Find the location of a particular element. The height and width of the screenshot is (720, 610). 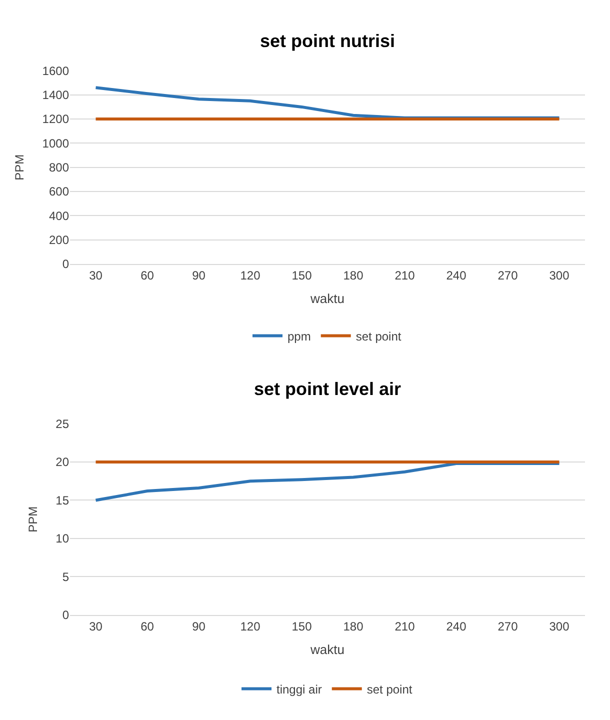

y-tick-label: 5 is located at coordinates (66, 577).